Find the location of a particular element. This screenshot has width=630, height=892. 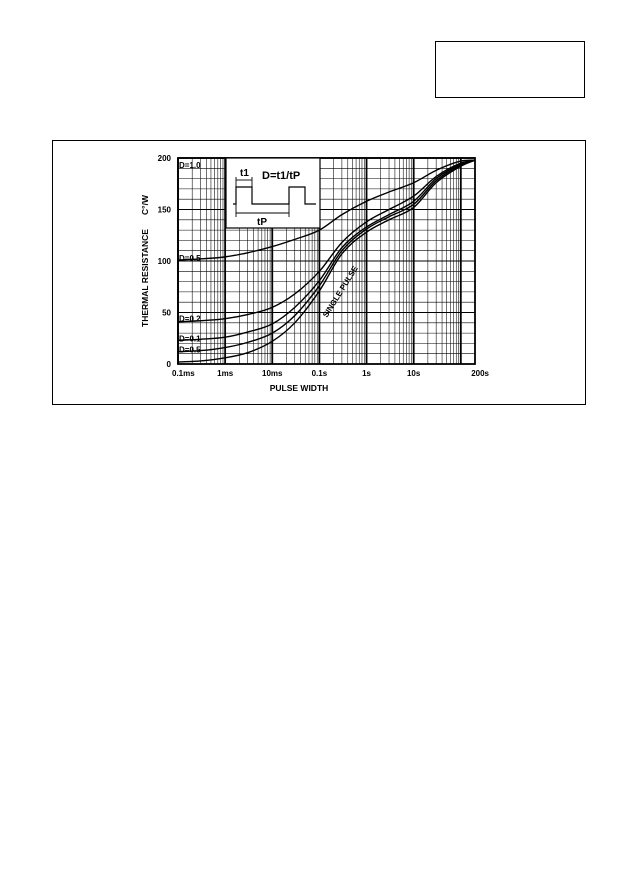

x-tick-label: 200s is located at coordinates (480, 373).